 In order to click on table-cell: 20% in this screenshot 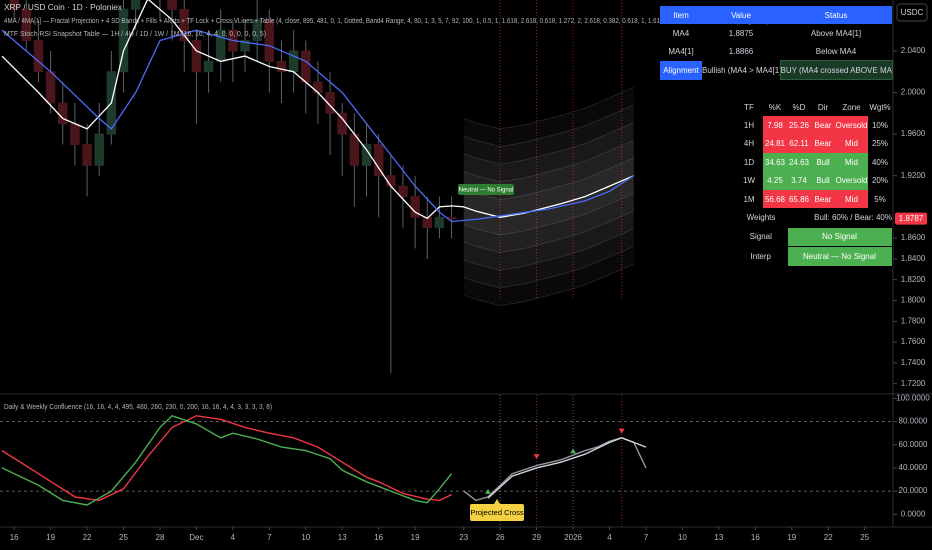, I will do `click(879, 181)`.